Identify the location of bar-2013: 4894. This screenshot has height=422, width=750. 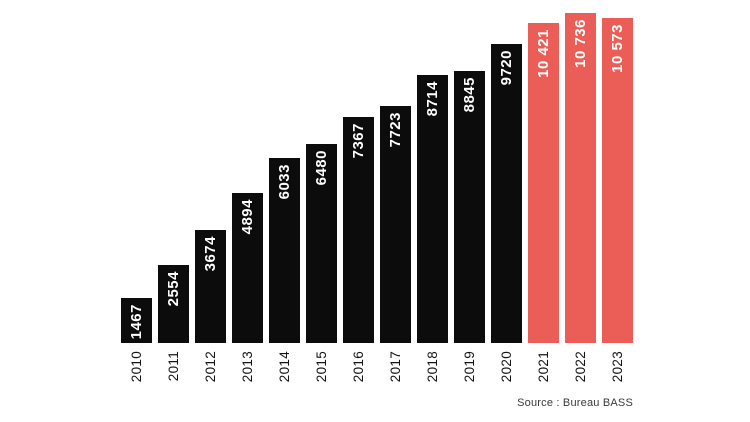
(247, 267).